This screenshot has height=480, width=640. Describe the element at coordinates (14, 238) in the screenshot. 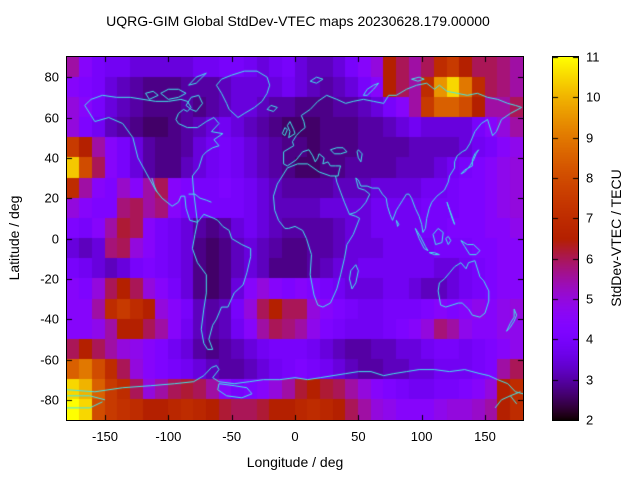

I see `y-axis-label: Latitude / deg` at that location.